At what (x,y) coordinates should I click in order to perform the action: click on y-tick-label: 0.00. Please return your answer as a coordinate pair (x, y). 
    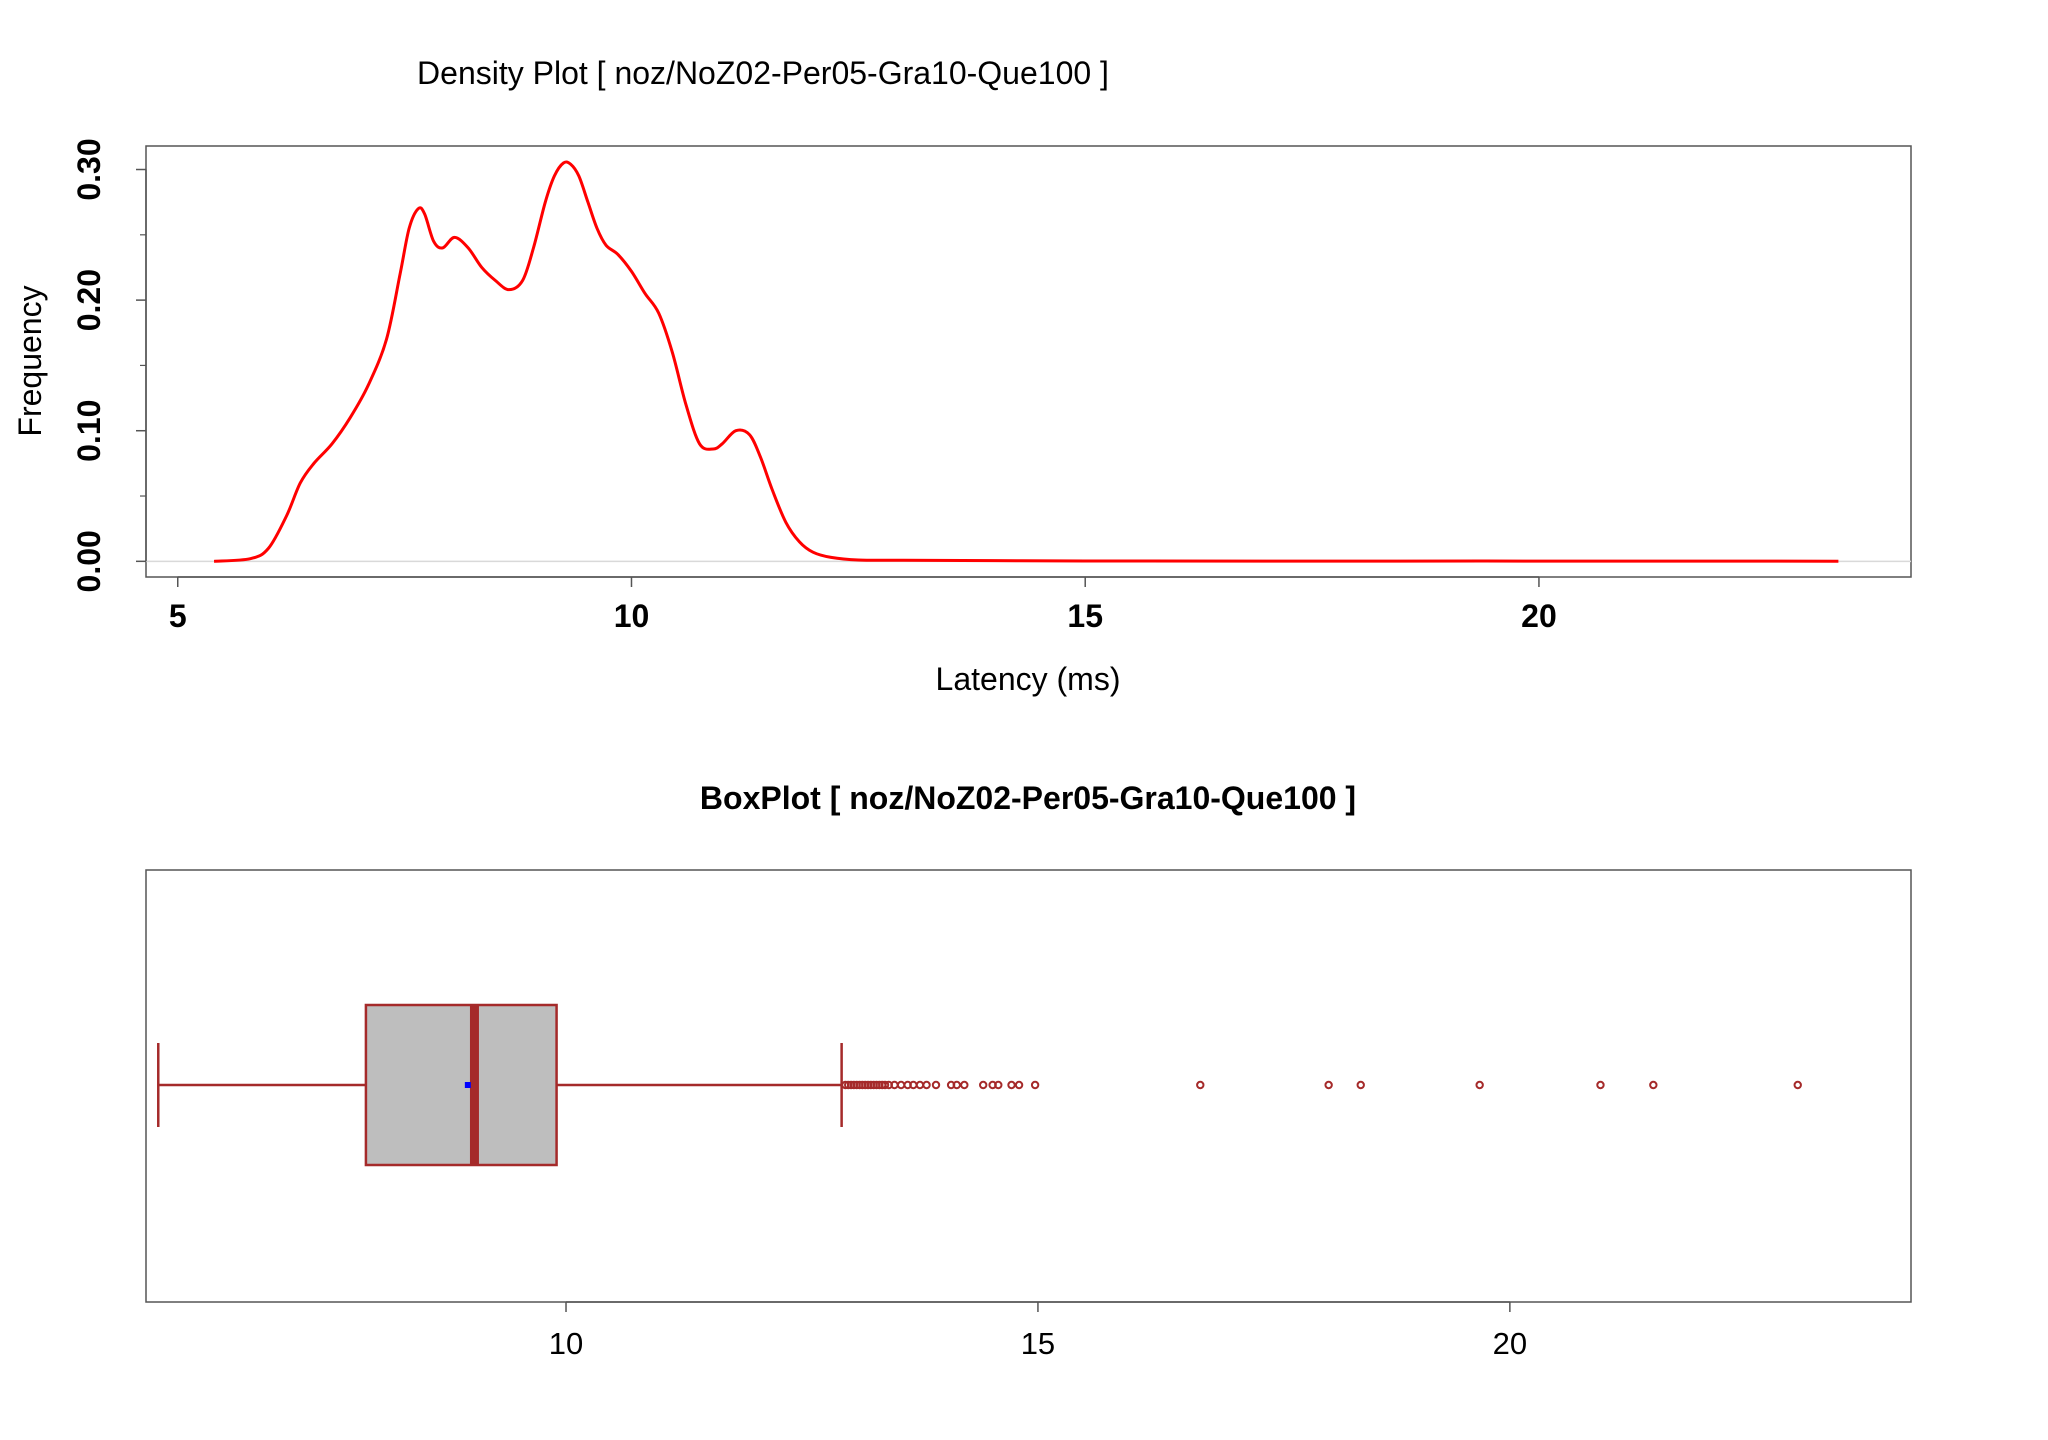
    Looking at the image, I should click on (89, 561).